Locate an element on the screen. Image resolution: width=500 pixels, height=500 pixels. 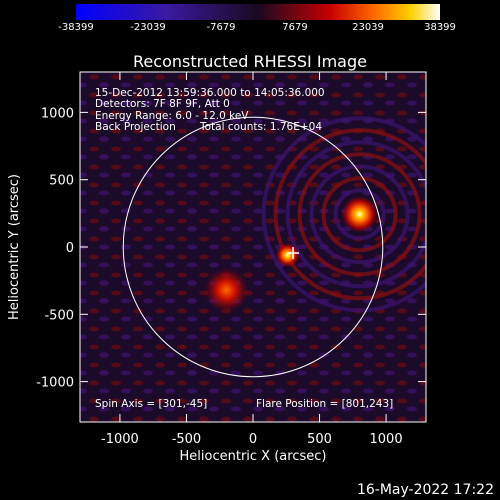
y-tick-label: 0 is located at coordinates (70, 248).